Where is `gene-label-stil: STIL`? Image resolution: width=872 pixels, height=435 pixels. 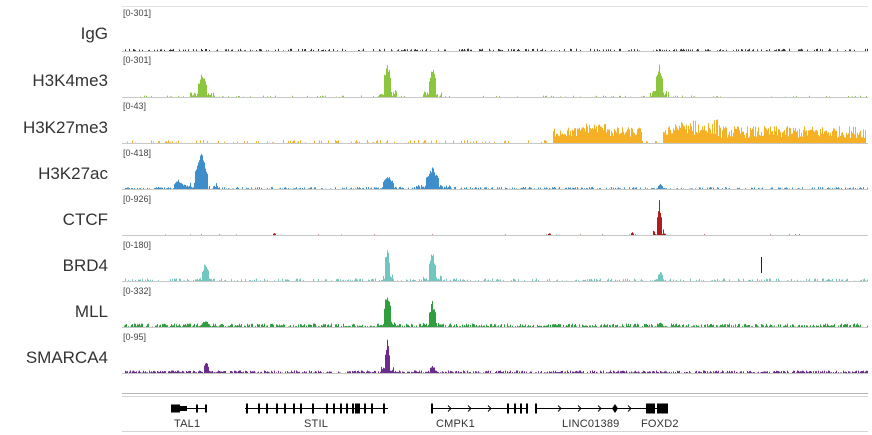
gene-label-stil: STIL is located at coordinates (316, 424).